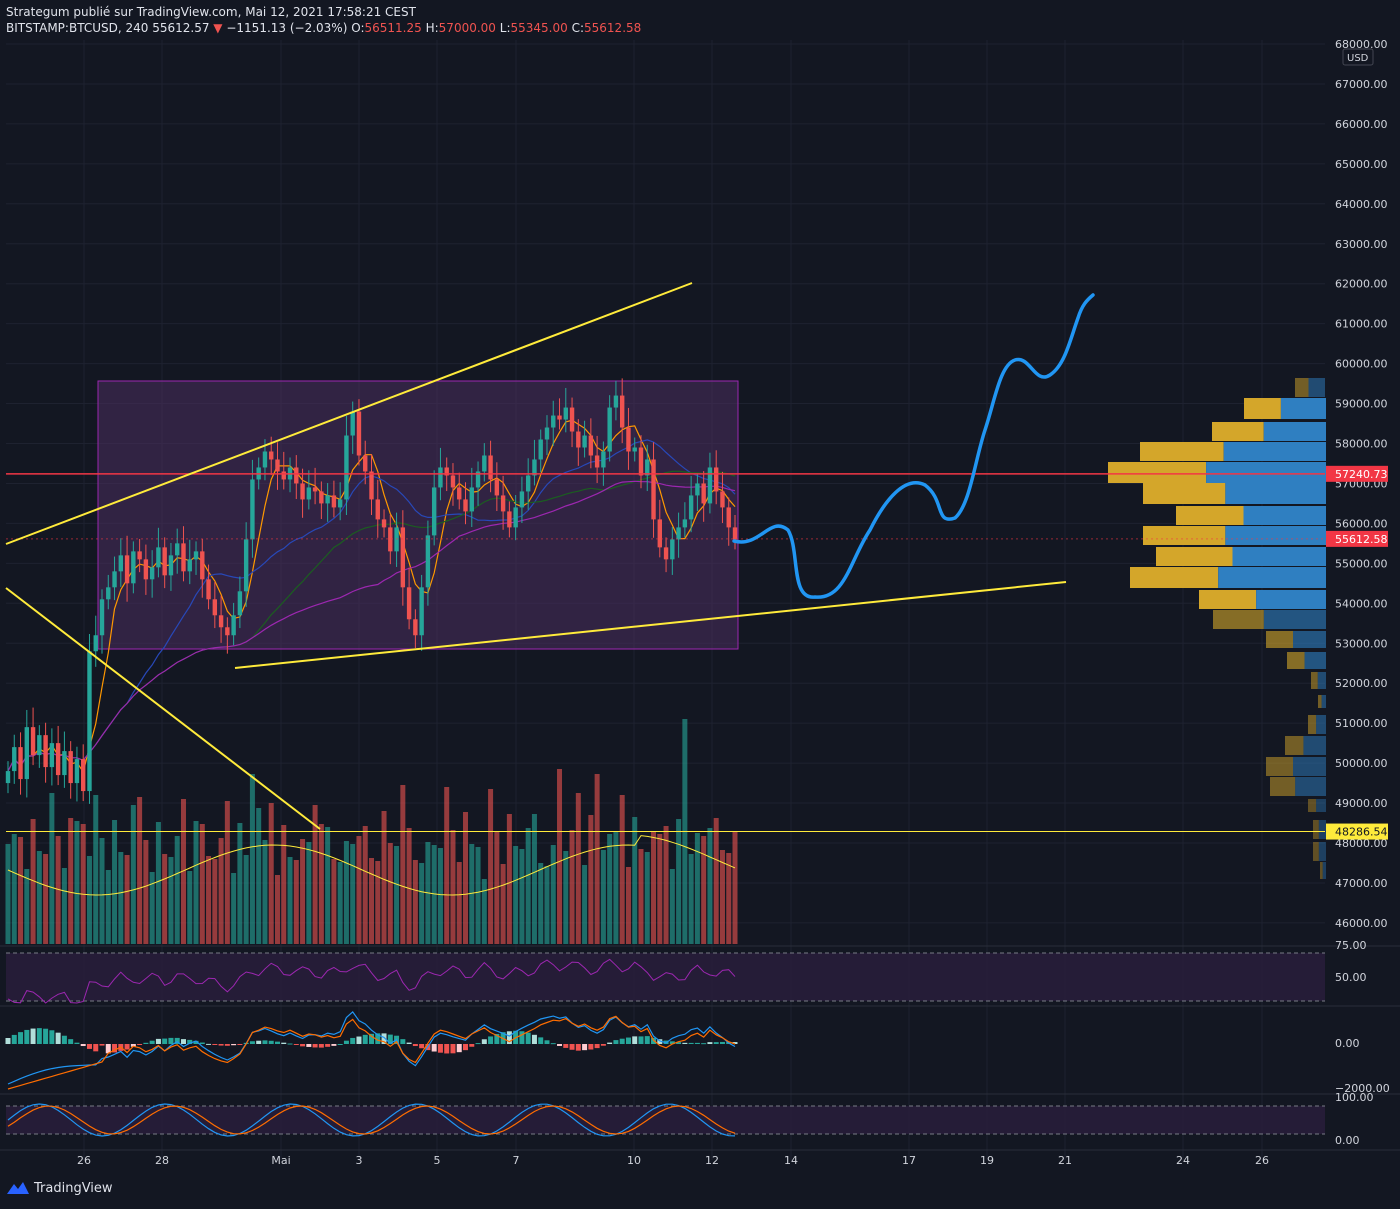  Describe the element at coordinates (1361, 539) in the screenshot. I see `price-label-text: 55612.58` at that location.